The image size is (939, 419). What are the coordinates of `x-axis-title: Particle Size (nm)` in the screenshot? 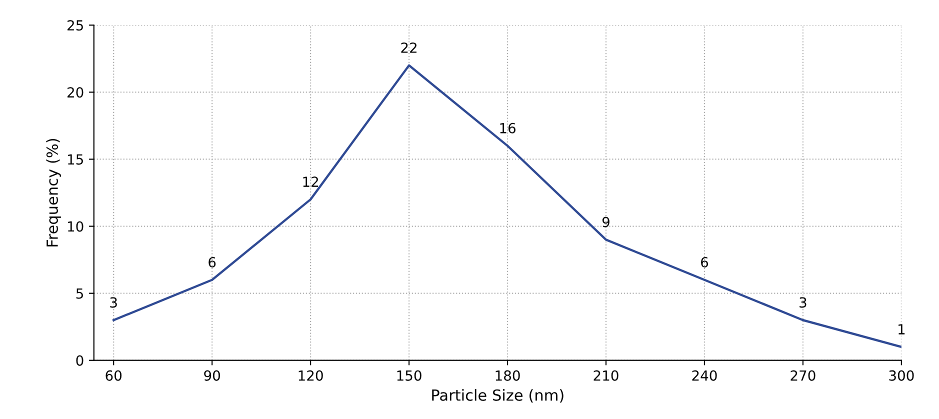 It's located at (498, 396).